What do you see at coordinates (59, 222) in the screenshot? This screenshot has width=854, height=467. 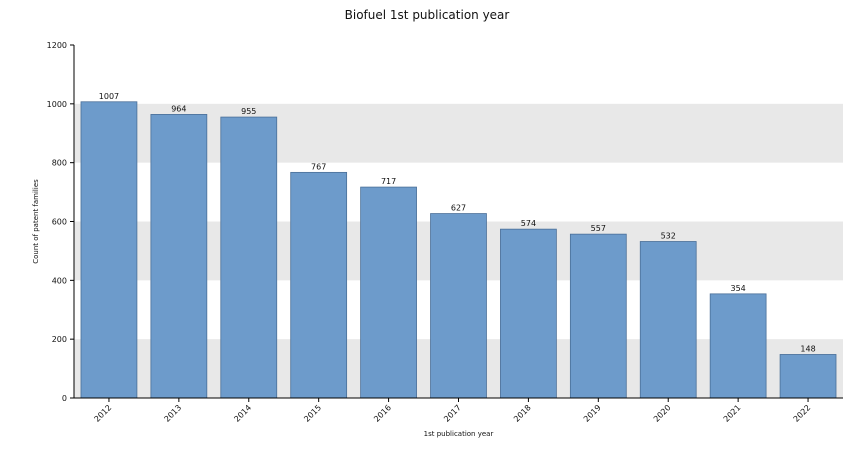 I see `y-tick-label: 600` at bounding box center [59, 222].